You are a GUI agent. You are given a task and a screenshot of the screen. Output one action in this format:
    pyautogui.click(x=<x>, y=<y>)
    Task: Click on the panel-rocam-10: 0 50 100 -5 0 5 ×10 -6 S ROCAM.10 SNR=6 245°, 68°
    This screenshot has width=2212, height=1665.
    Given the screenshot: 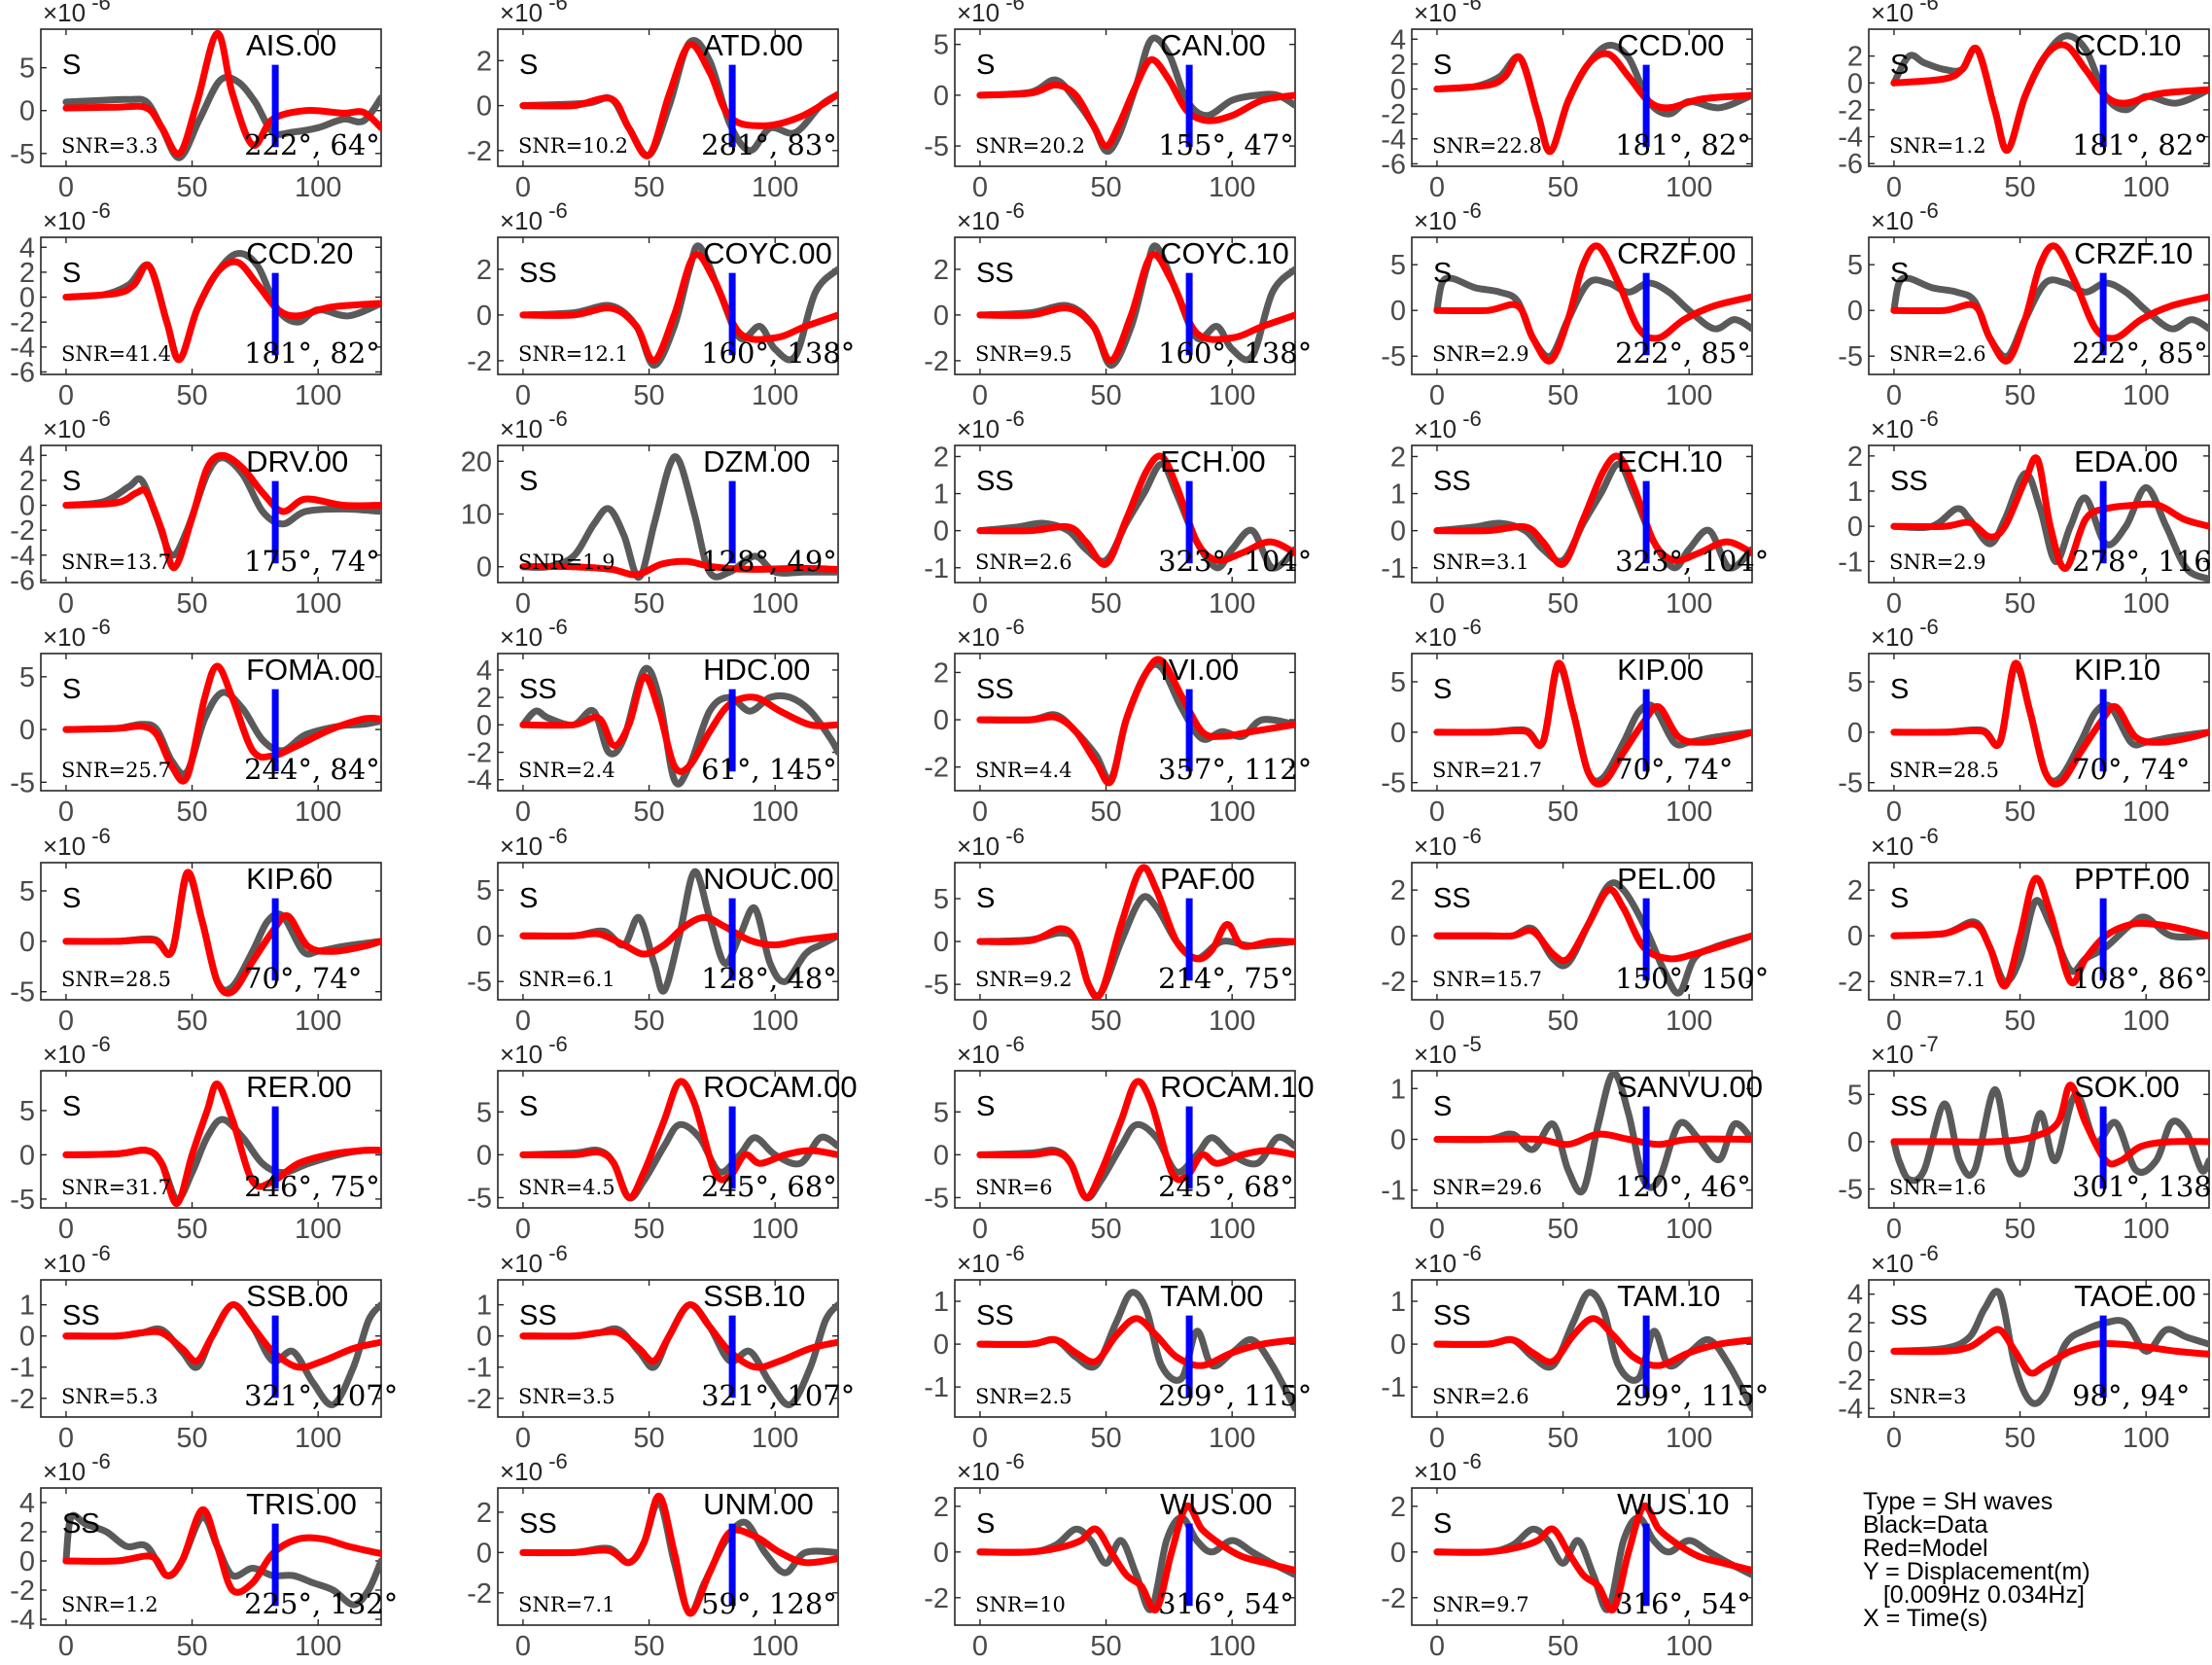 What is the action you would take?
    pyautogui.click(x=1119, y=1138)
    